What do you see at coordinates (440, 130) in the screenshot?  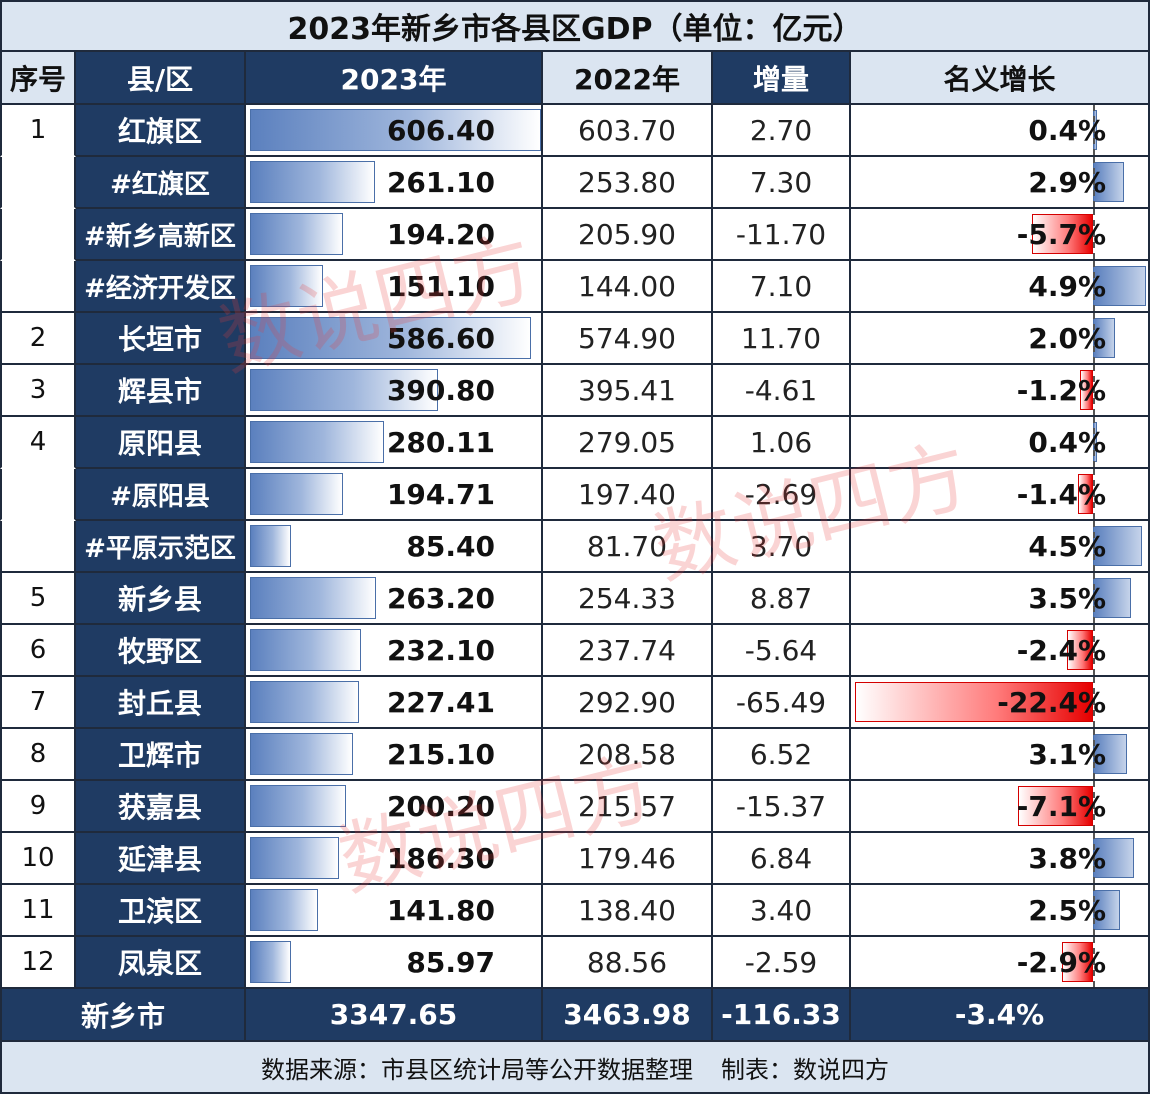 I see `row-2023-value: 606.40` at bounding box center [440, 130].